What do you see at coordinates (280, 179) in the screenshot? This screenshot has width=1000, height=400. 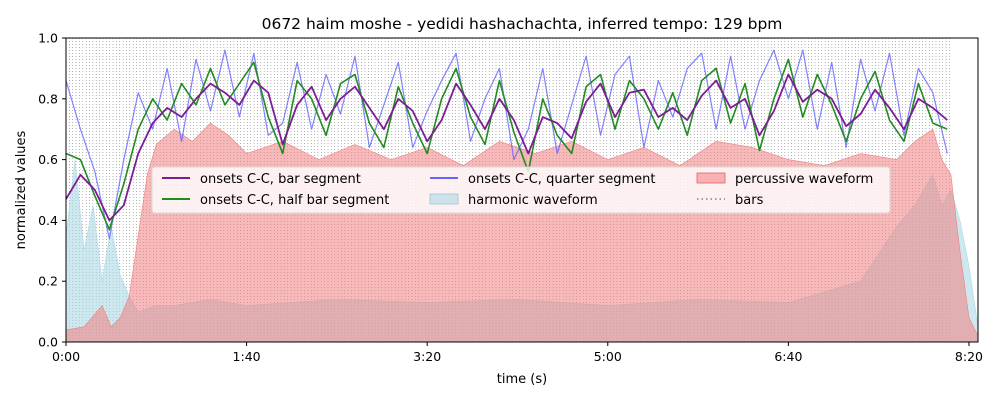 I see `legend-label-bar-segment: onsets C-C, bar segment` at bounding box center [280, 179].